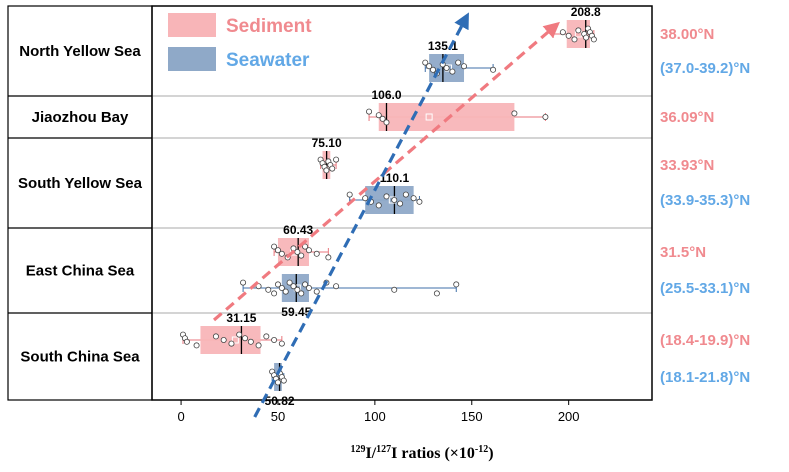 The image size is (789, 472). Describe the element at coordinates (383, 449) in the screenshot. I see `x-label-superscript: 127` at that location.